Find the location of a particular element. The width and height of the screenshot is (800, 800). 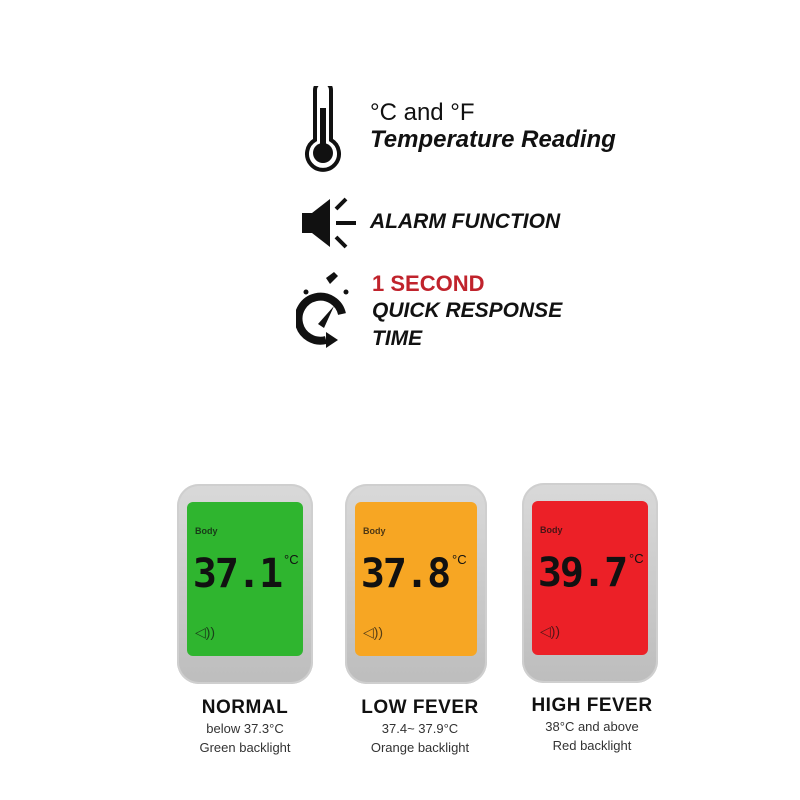

screen-red: Body 39.7 °C ◁)) is located at coordinates (590, 578).